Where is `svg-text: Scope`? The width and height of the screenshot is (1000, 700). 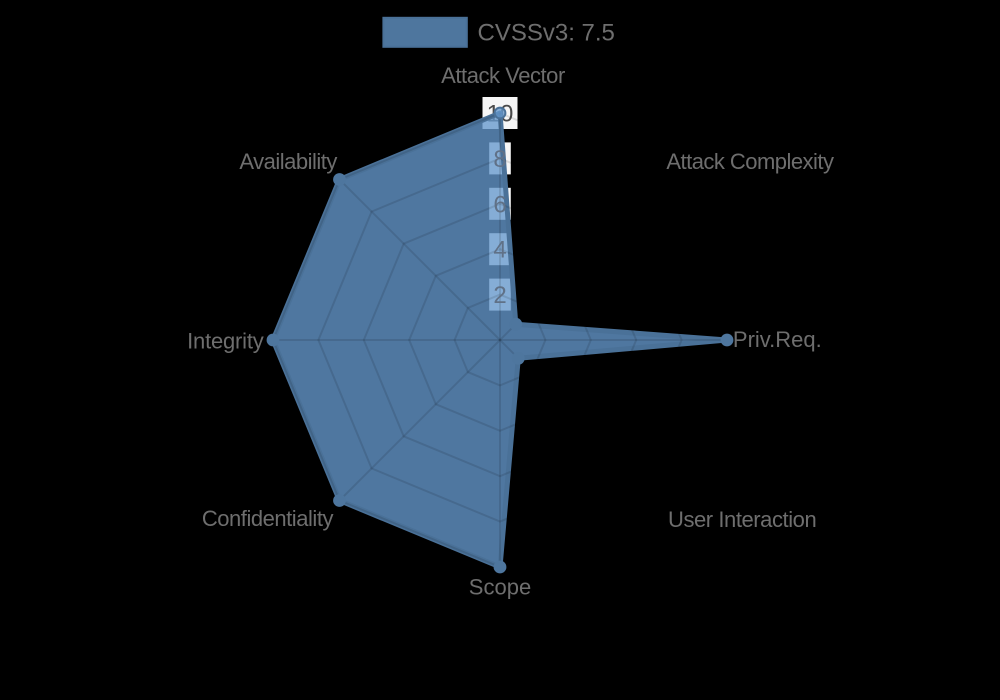
svg-text: Scope is located at coordinates (500, 587).